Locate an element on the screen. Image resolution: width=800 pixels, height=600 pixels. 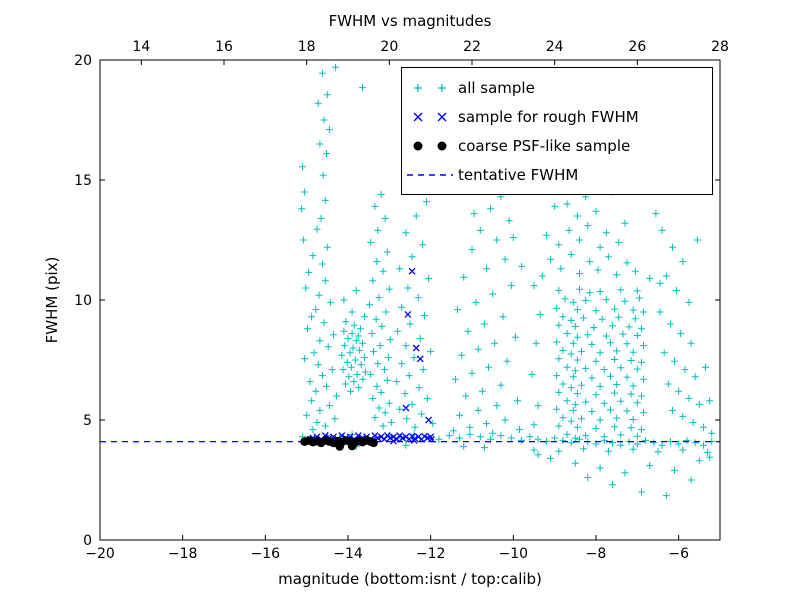
legend-label: all sample is located at coordinates (496, 87).